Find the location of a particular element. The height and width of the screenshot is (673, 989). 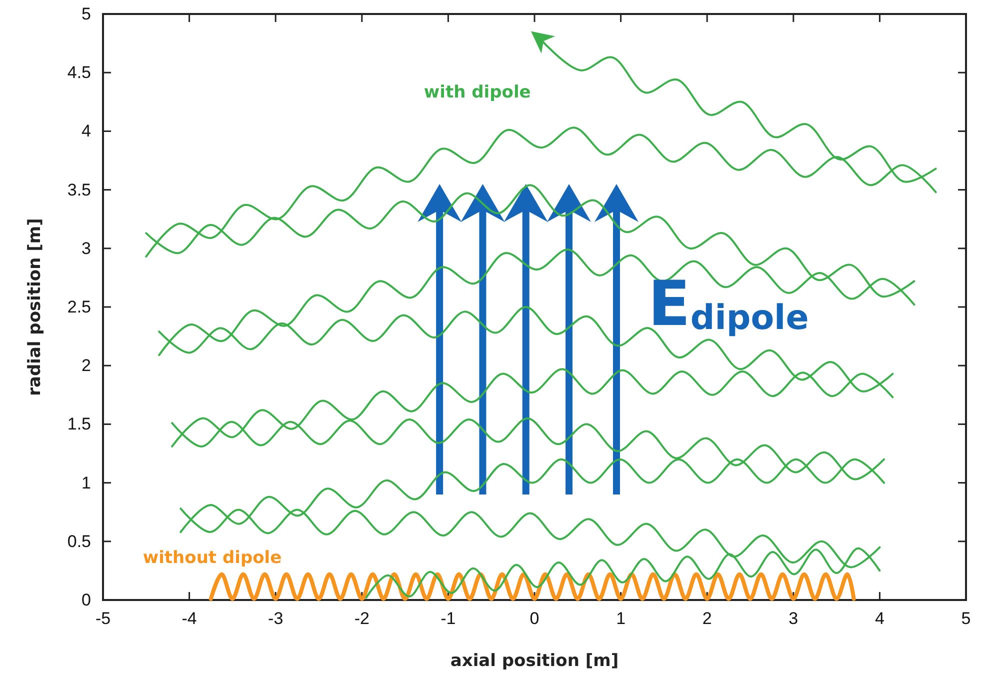

y-tick-label: 2 is located at coordinates (86, 366).